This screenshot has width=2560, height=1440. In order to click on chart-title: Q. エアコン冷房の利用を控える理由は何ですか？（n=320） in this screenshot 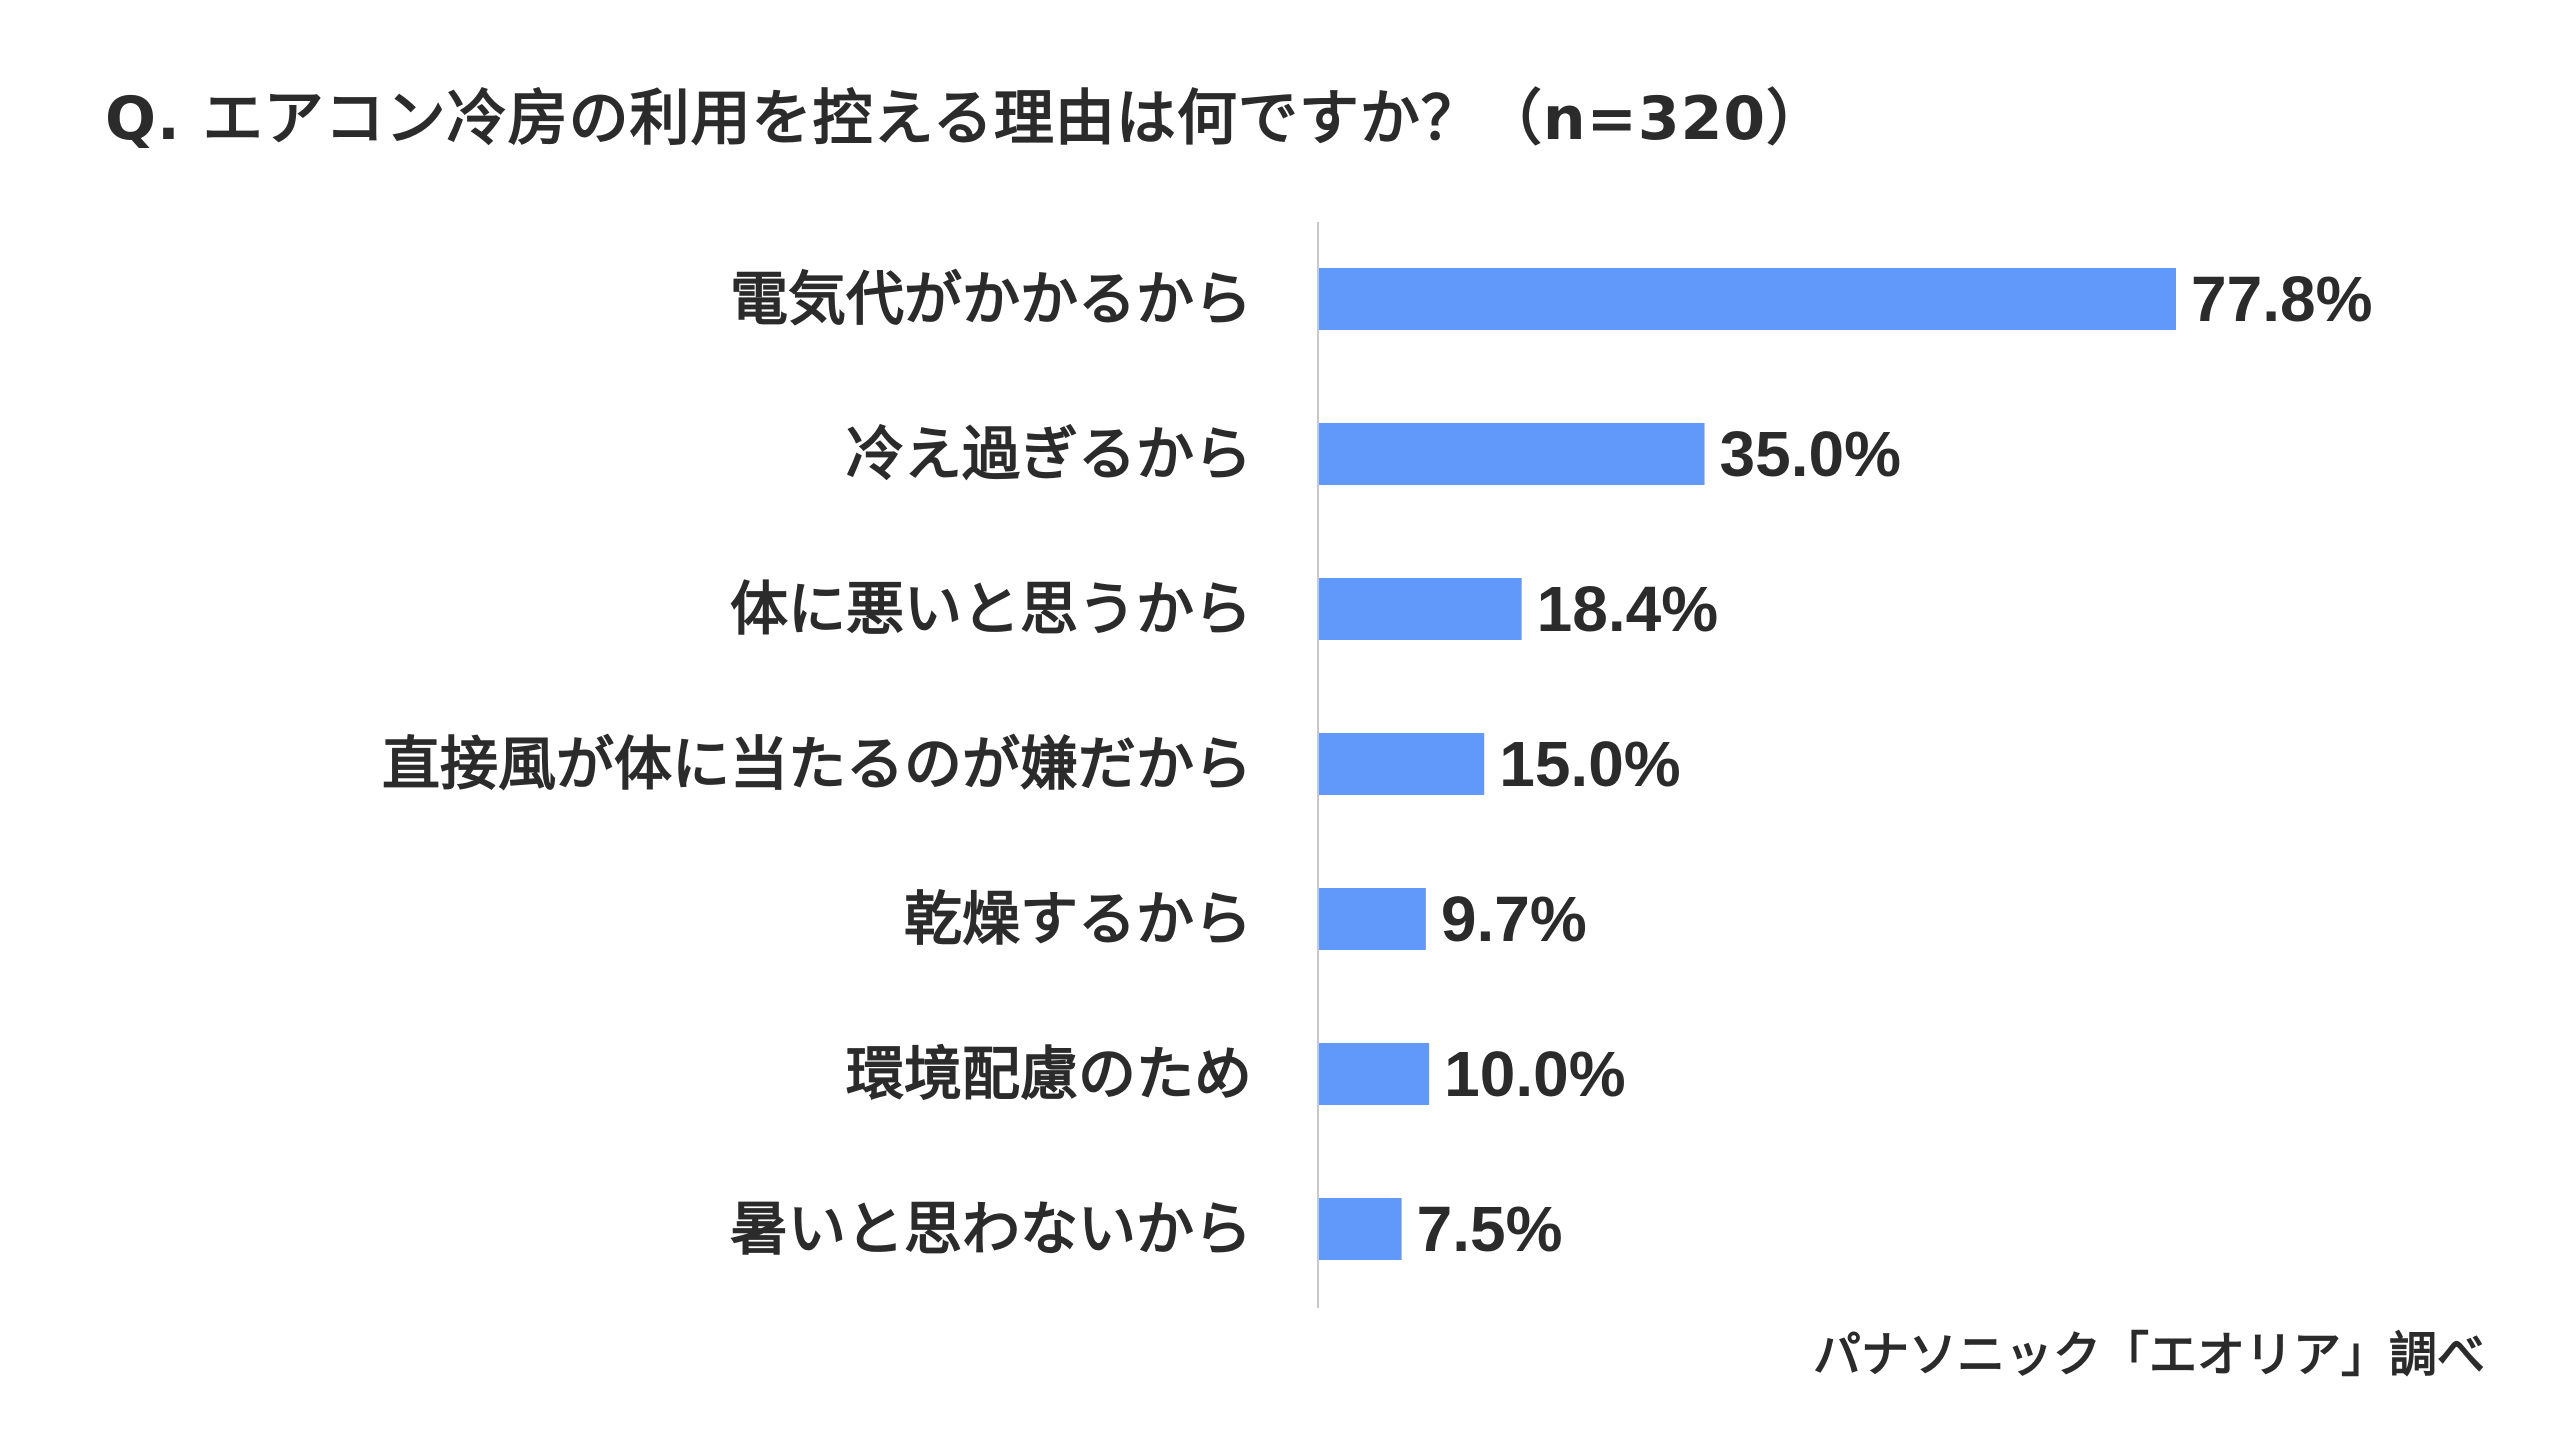, I will do `click(966, 119)`.